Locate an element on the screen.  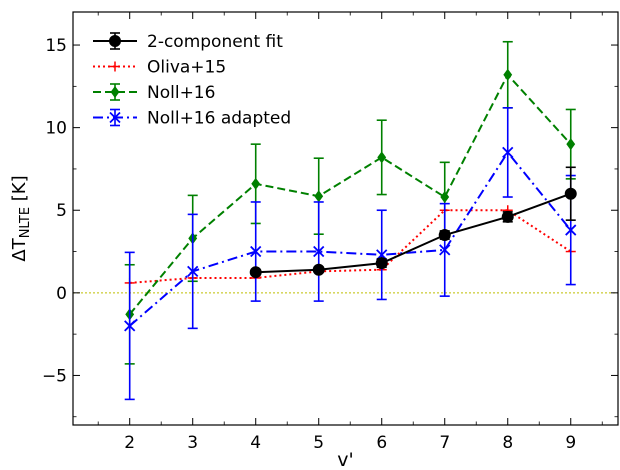
legend-item-2-component-fit: 2-component fit is located at coordinates (188, 42).